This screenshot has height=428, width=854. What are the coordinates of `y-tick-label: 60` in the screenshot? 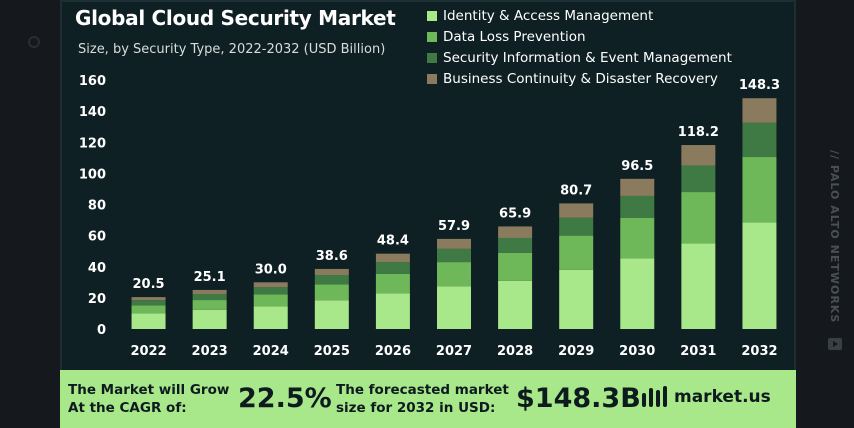 It's located at (97, 237).